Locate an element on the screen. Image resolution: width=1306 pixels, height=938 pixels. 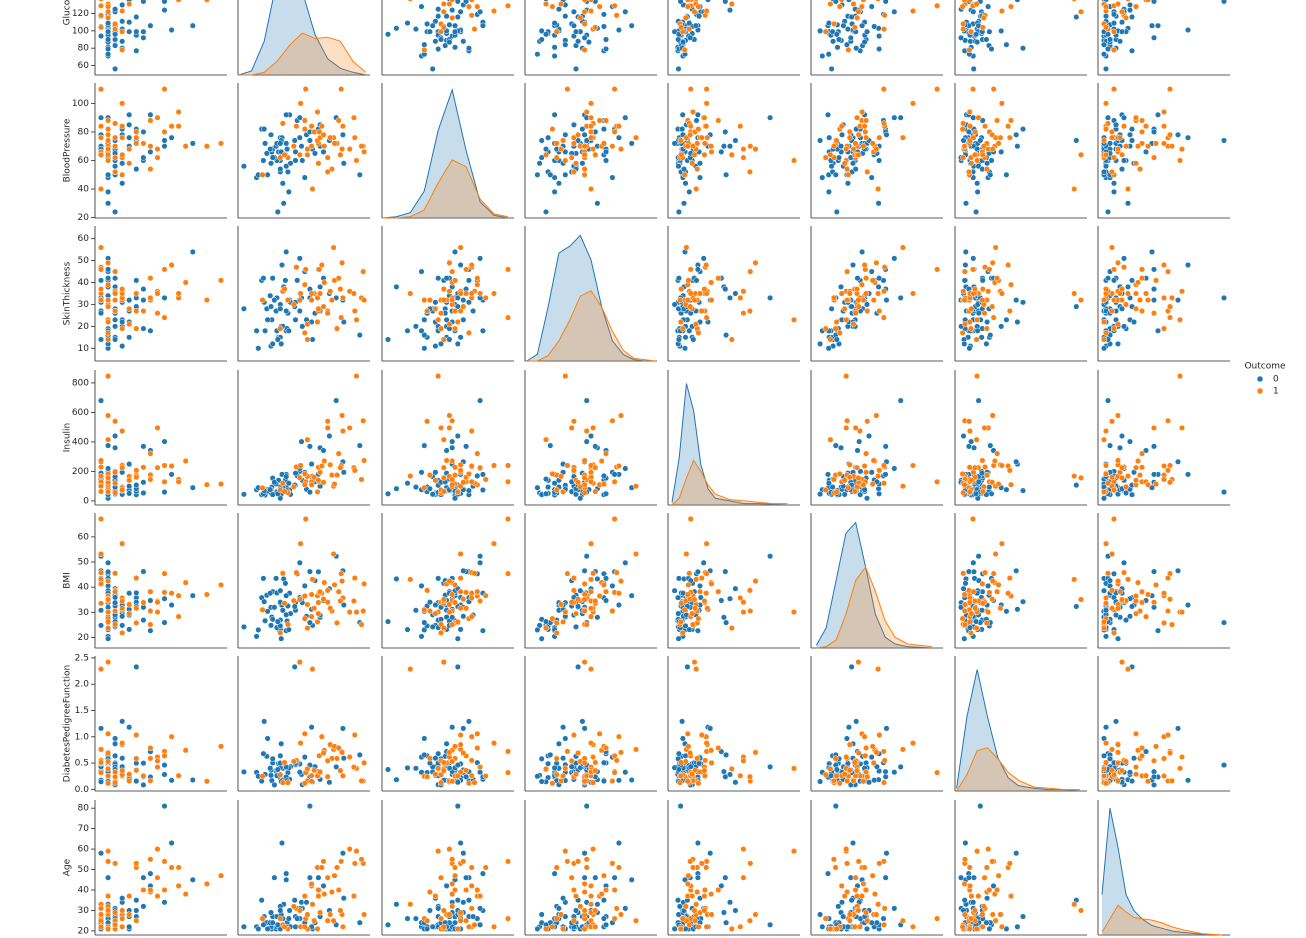
density-area is located at coordinates (302, 37).